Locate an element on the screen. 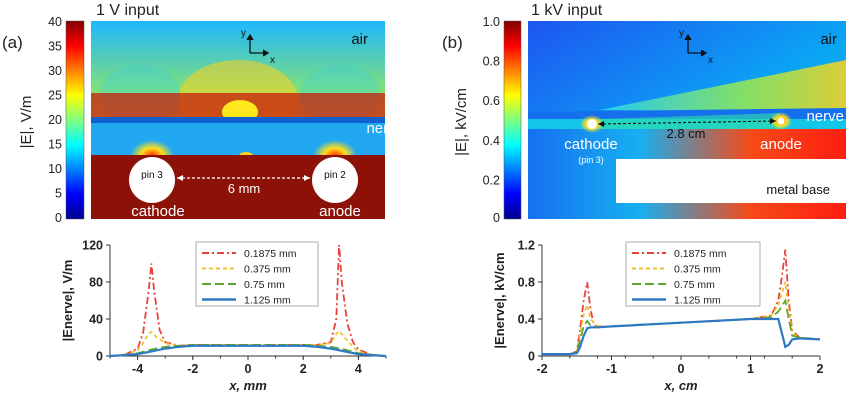 This screenshot has height=405, width=850. x-tick-label: 1 is located at coordinates (750, 369).